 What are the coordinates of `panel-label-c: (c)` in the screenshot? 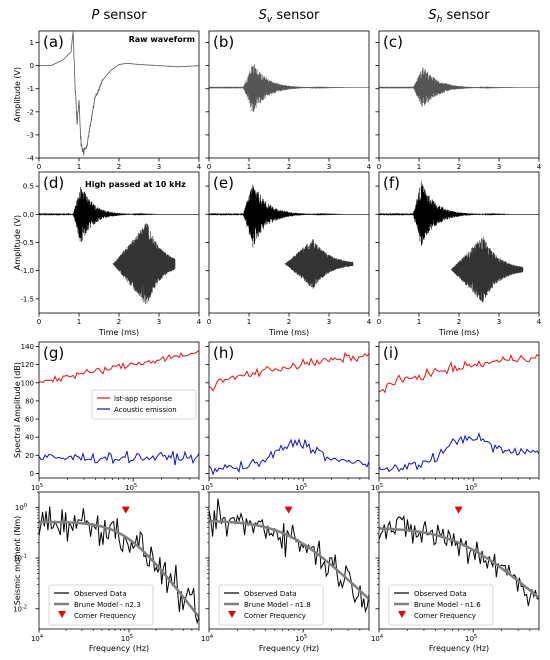 It's located at (393, 42).